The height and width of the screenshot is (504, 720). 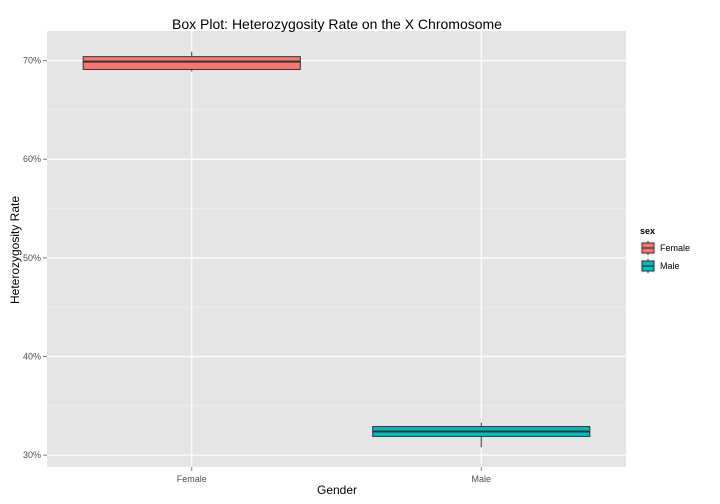 What do you see at coordinates (481, 435) in the screenshot?
I see `box-male` at bounding box center [481, 435].